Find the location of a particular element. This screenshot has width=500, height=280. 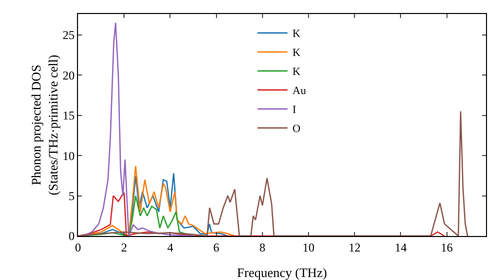

x-tick-label: 14 is located at coordinates (400, 247).